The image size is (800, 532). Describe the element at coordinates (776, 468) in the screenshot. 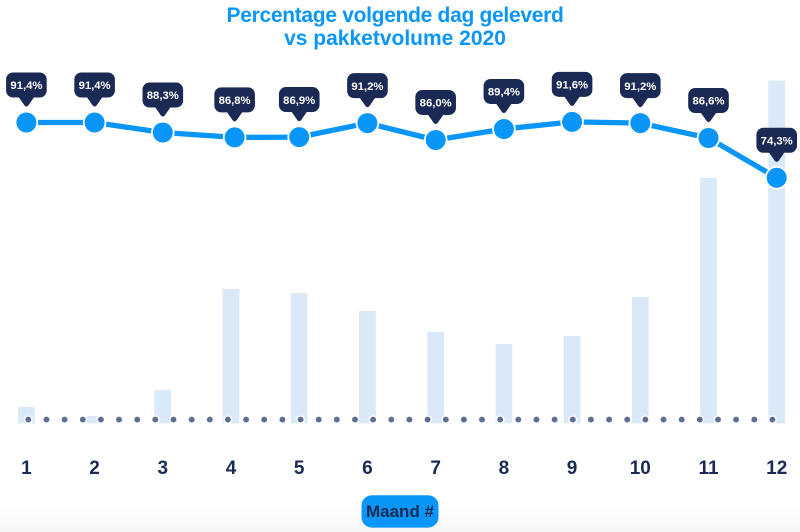

I see `svg-text: 12` at that location.